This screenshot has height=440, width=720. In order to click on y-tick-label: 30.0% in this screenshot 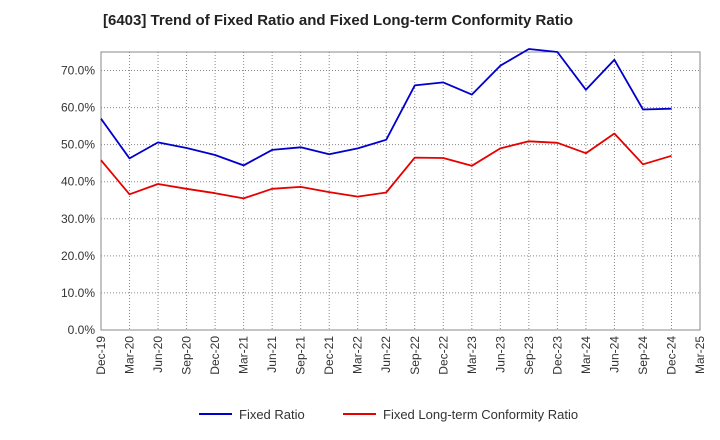, I will do `click(78, 219)`.